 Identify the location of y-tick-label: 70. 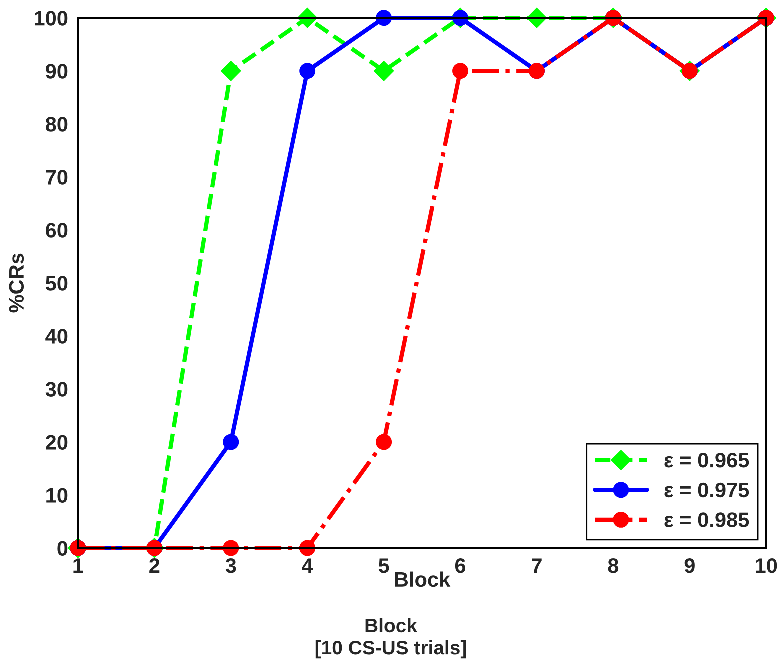
(57, 177).